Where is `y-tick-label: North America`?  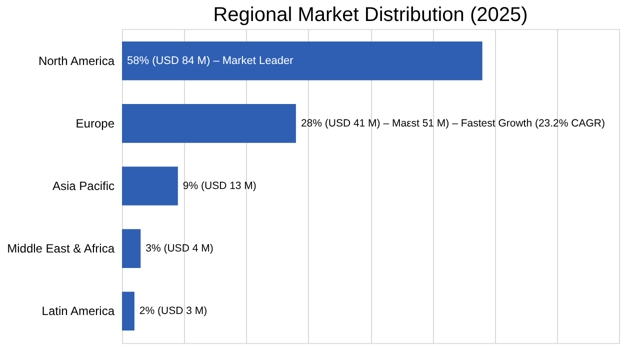 y-tick-label: North America is located at coordinates (76, 61).